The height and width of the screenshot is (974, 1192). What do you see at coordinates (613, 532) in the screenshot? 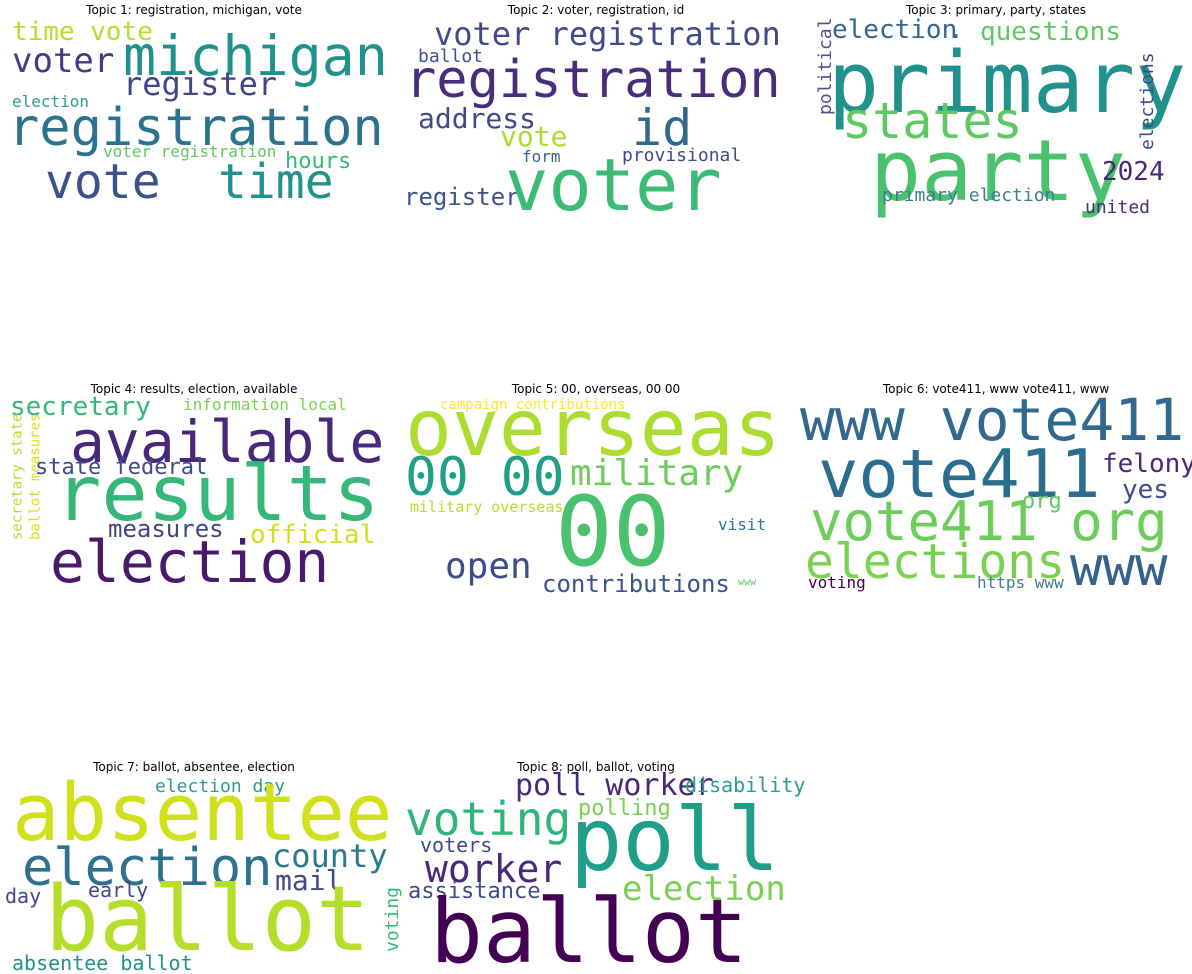
I see `word: 00` at bounding box center [613, 532].